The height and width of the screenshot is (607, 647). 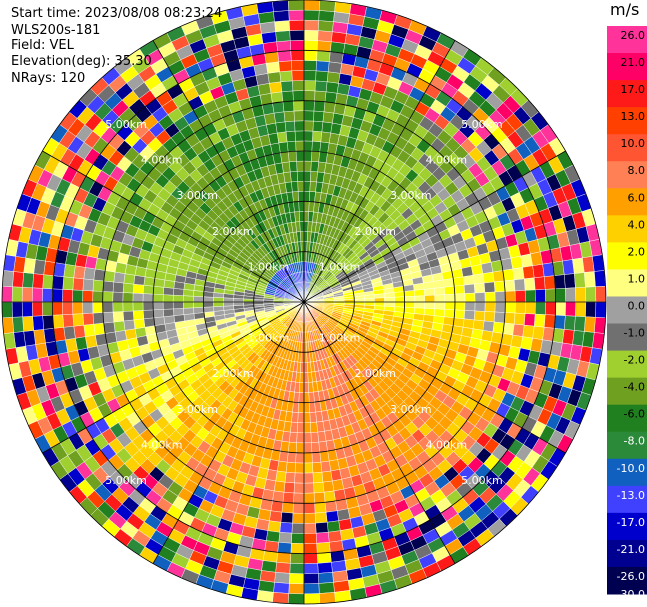 What do you see at coordinates (631, 576) in the screenshot?
I see `colorbar-tick-label: -26.0` at bounding box center [631, 576].